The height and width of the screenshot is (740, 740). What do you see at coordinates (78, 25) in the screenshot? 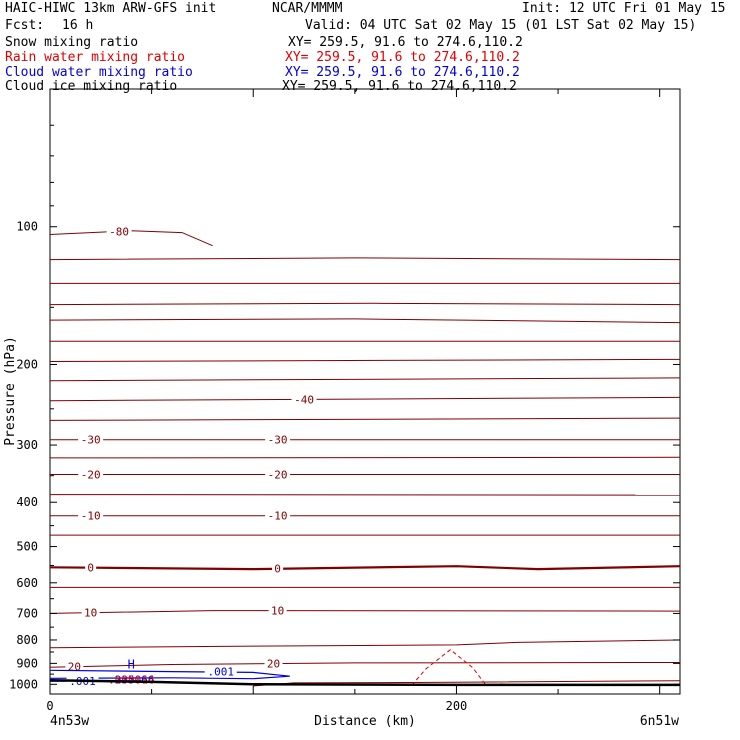
I see `forecast-value: 16 h` at bounding box center [78, 25].